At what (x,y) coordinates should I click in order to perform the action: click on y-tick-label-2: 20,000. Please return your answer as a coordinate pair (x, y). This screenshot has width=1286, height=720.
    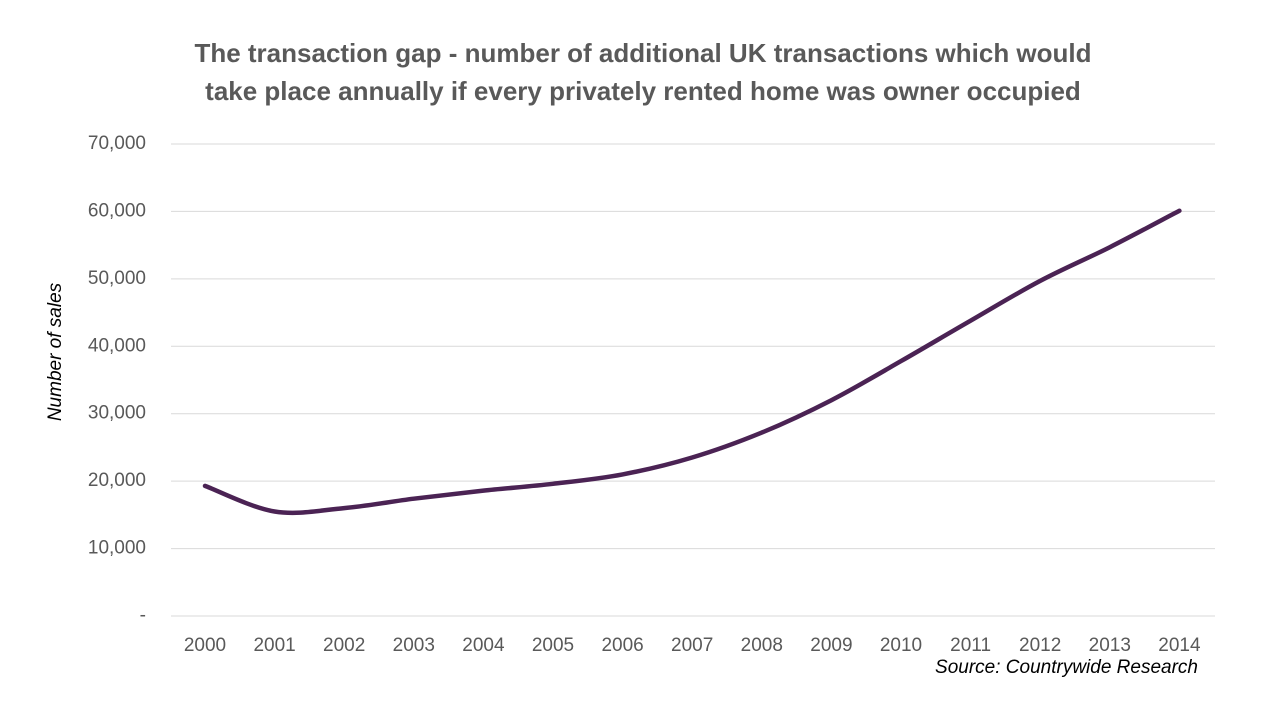
    Looking at the image, I should click on (117, 480).